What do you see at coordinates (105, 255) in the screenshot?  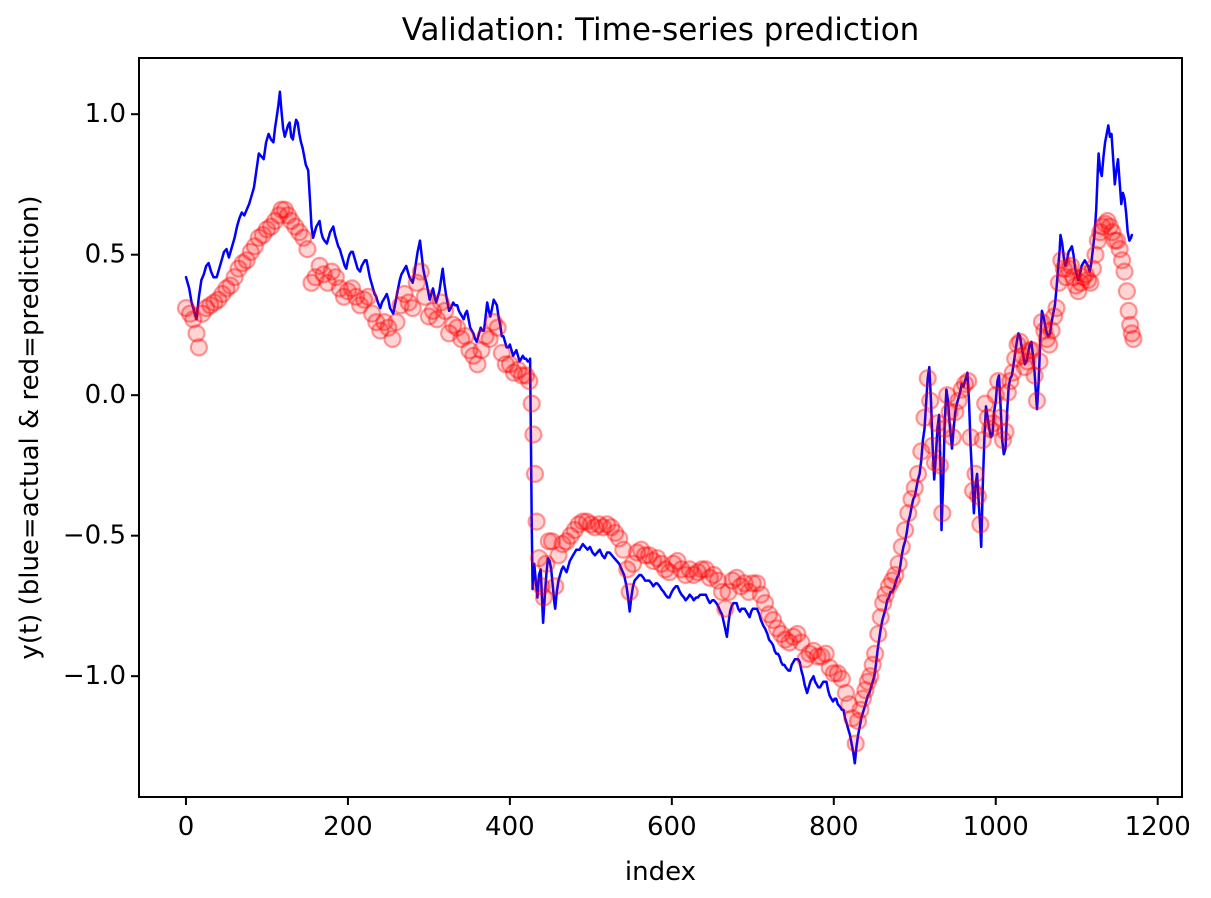 I see `y-tick-label: 0.5` at bounding box center [105, 255].